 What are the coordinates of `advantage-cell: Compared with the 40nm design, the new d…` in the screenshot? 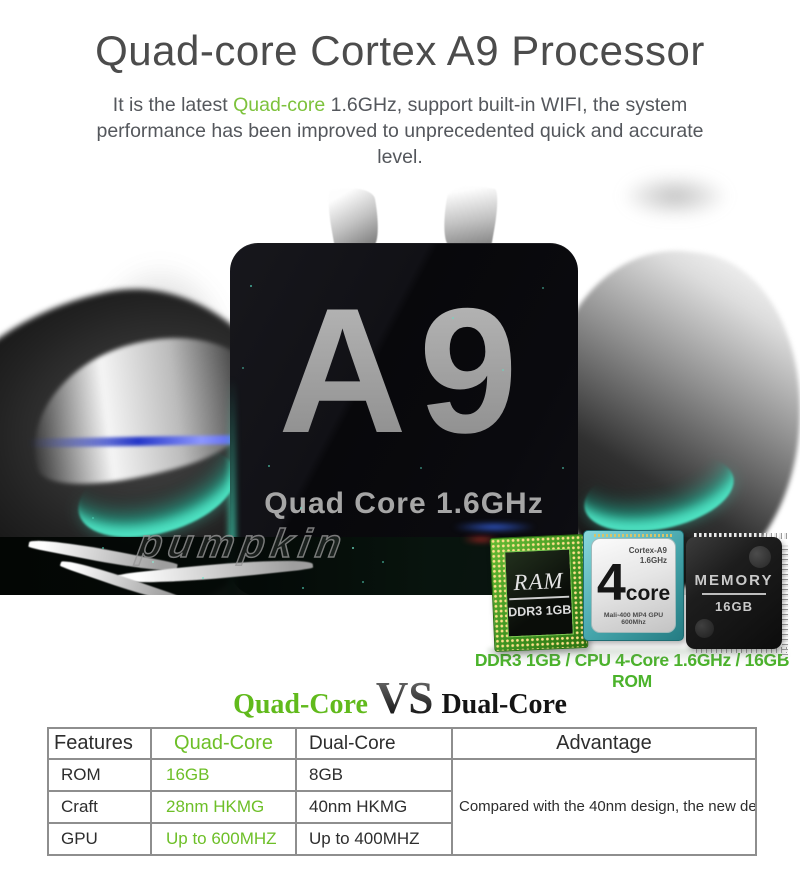 It's located at (604, 807).